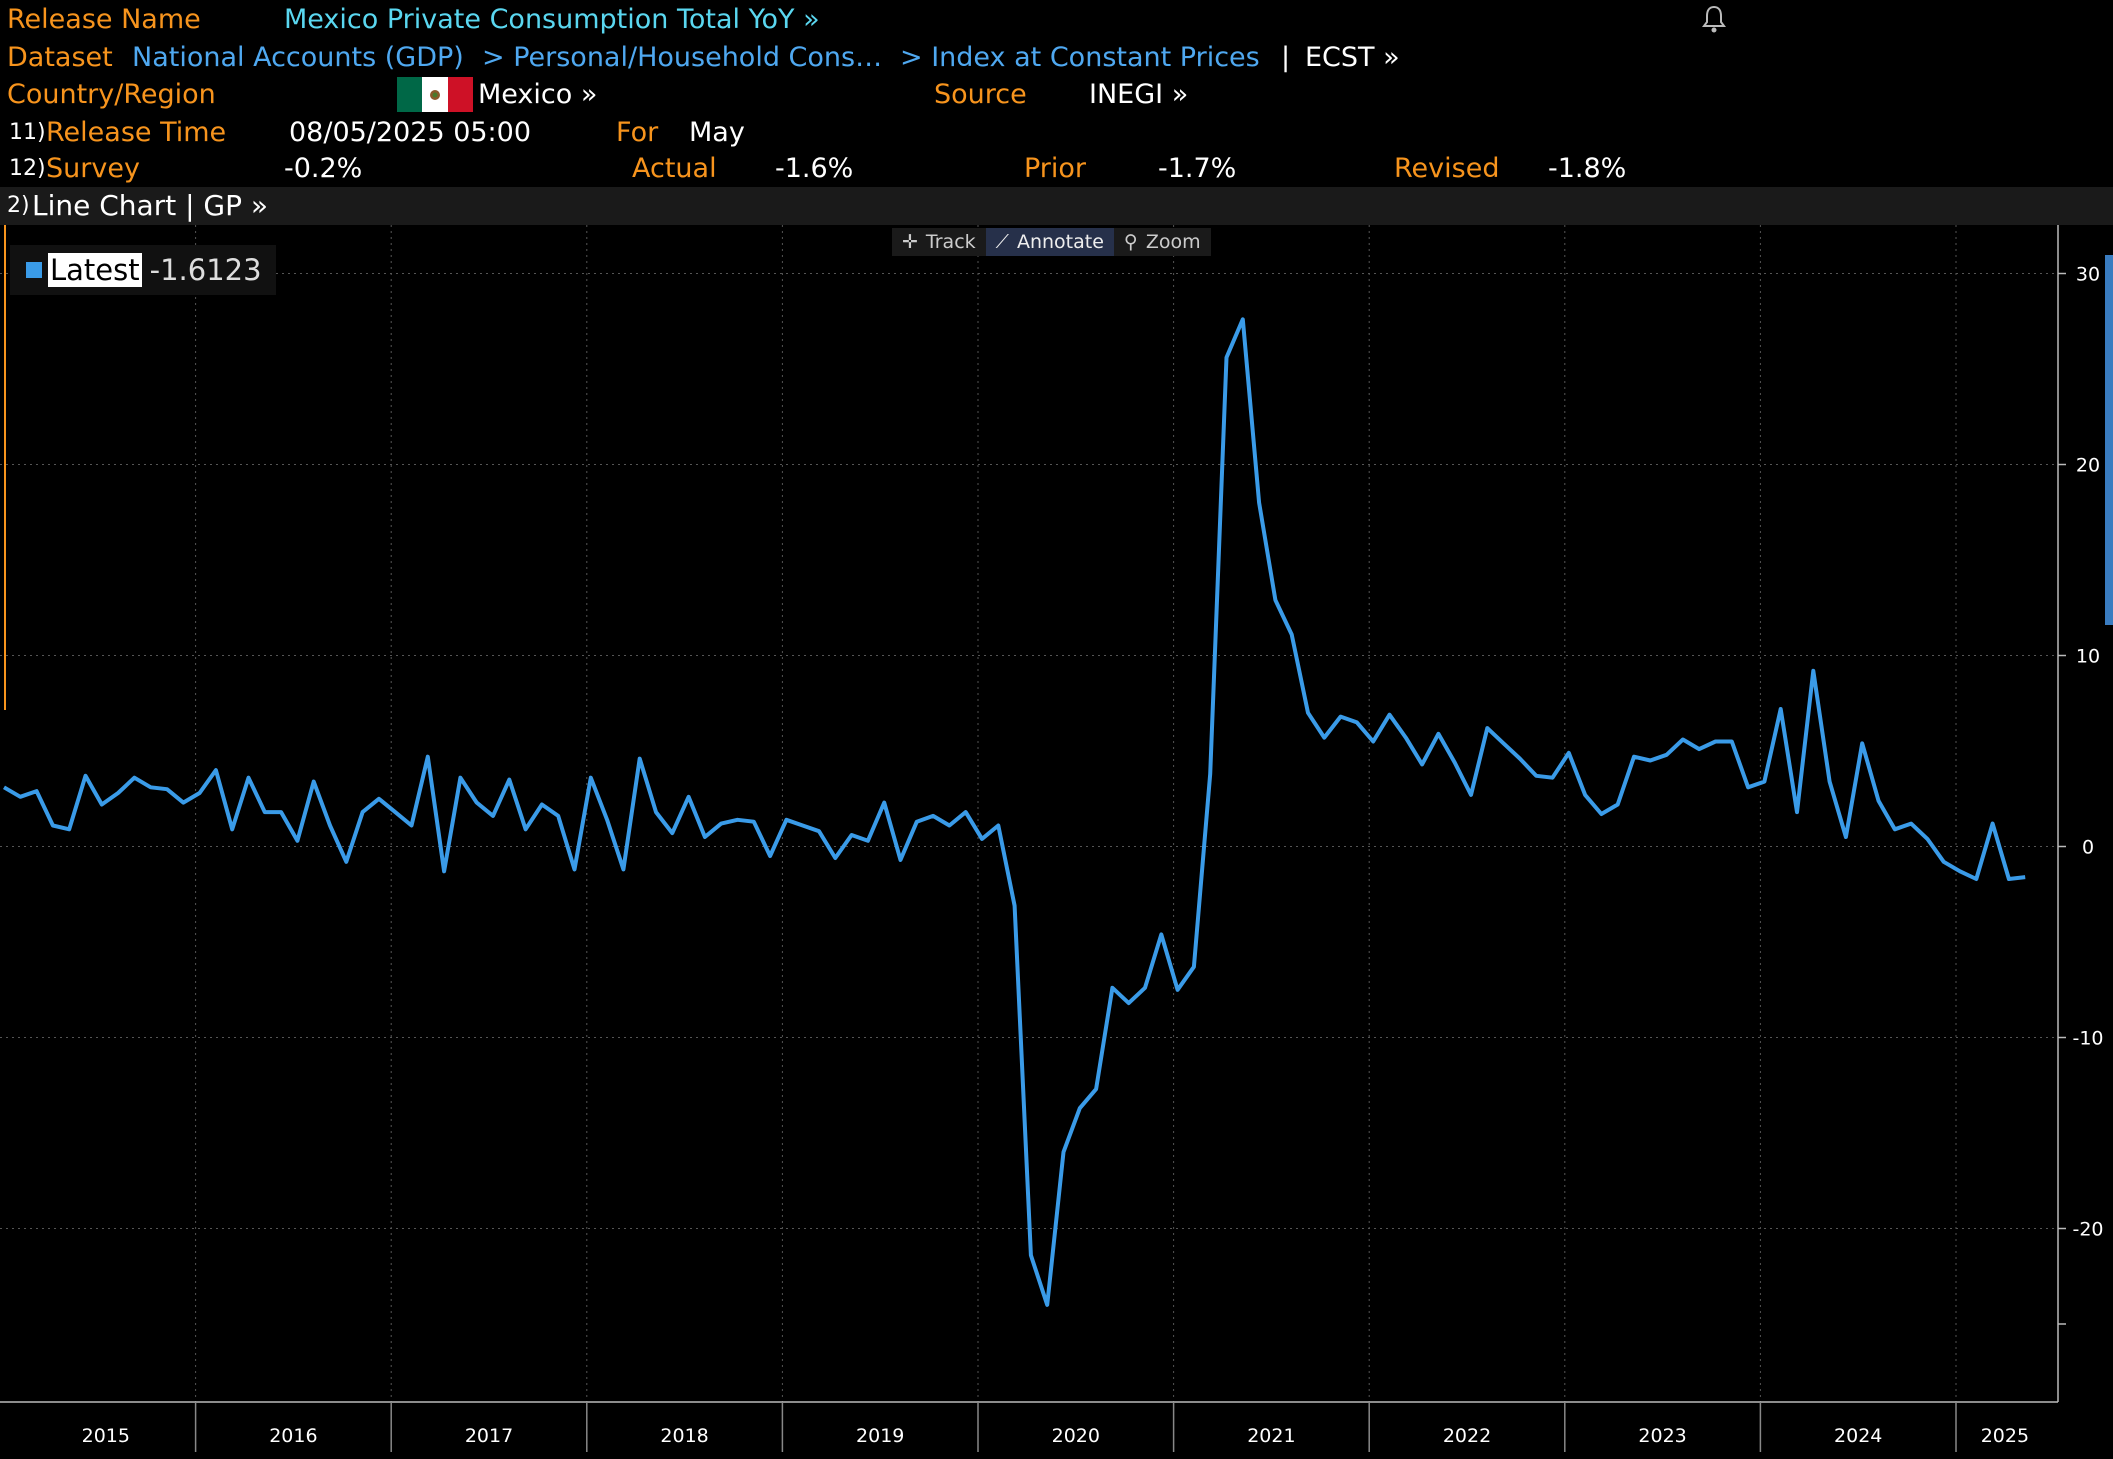 This screenshot has width=2113, height=1459. I want to click on x-tick-label: 2018, so click(684, 1436).